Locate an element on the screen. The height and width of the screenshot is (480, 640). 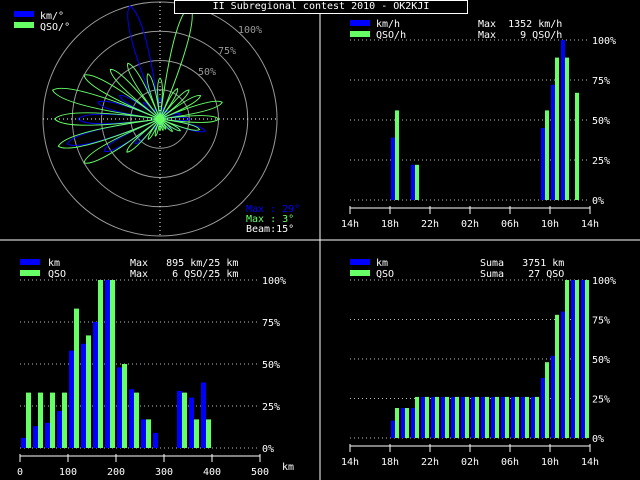
cumulative-sum-qso: Suma 27 QSO is located at coordinates (522, 274).